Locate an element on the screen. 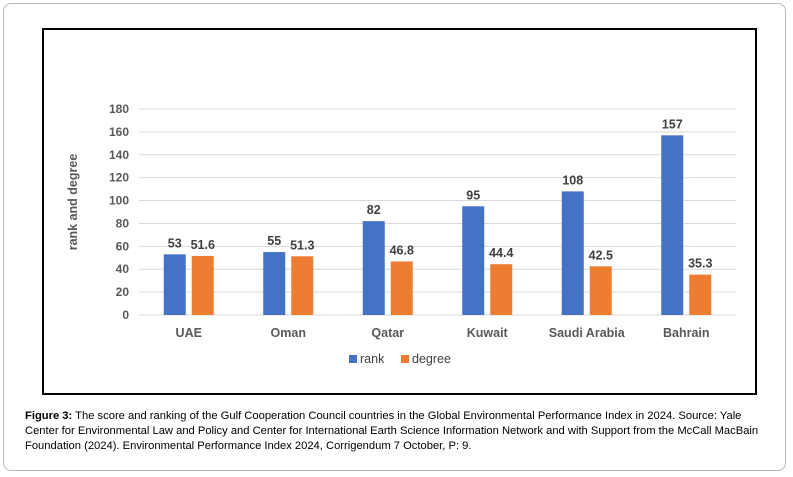 The image size is (793, 477). x-tick-label: Qatar is located at coordinates (387, 333).